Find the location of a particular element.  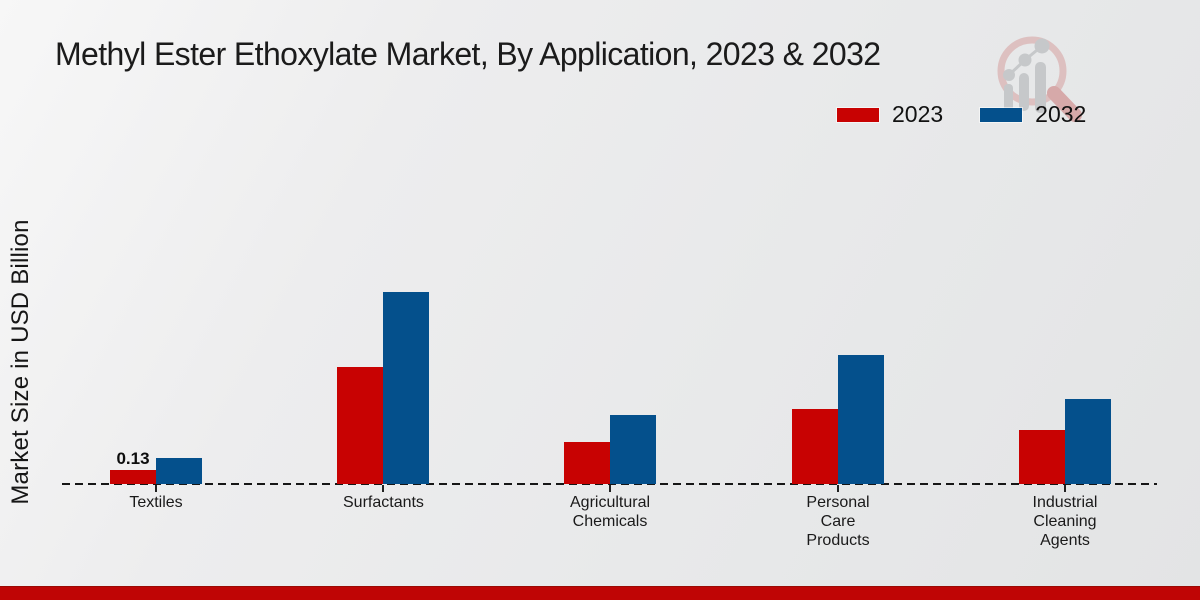

legend-swatch-2032 is located at coordinates (1001, 114).